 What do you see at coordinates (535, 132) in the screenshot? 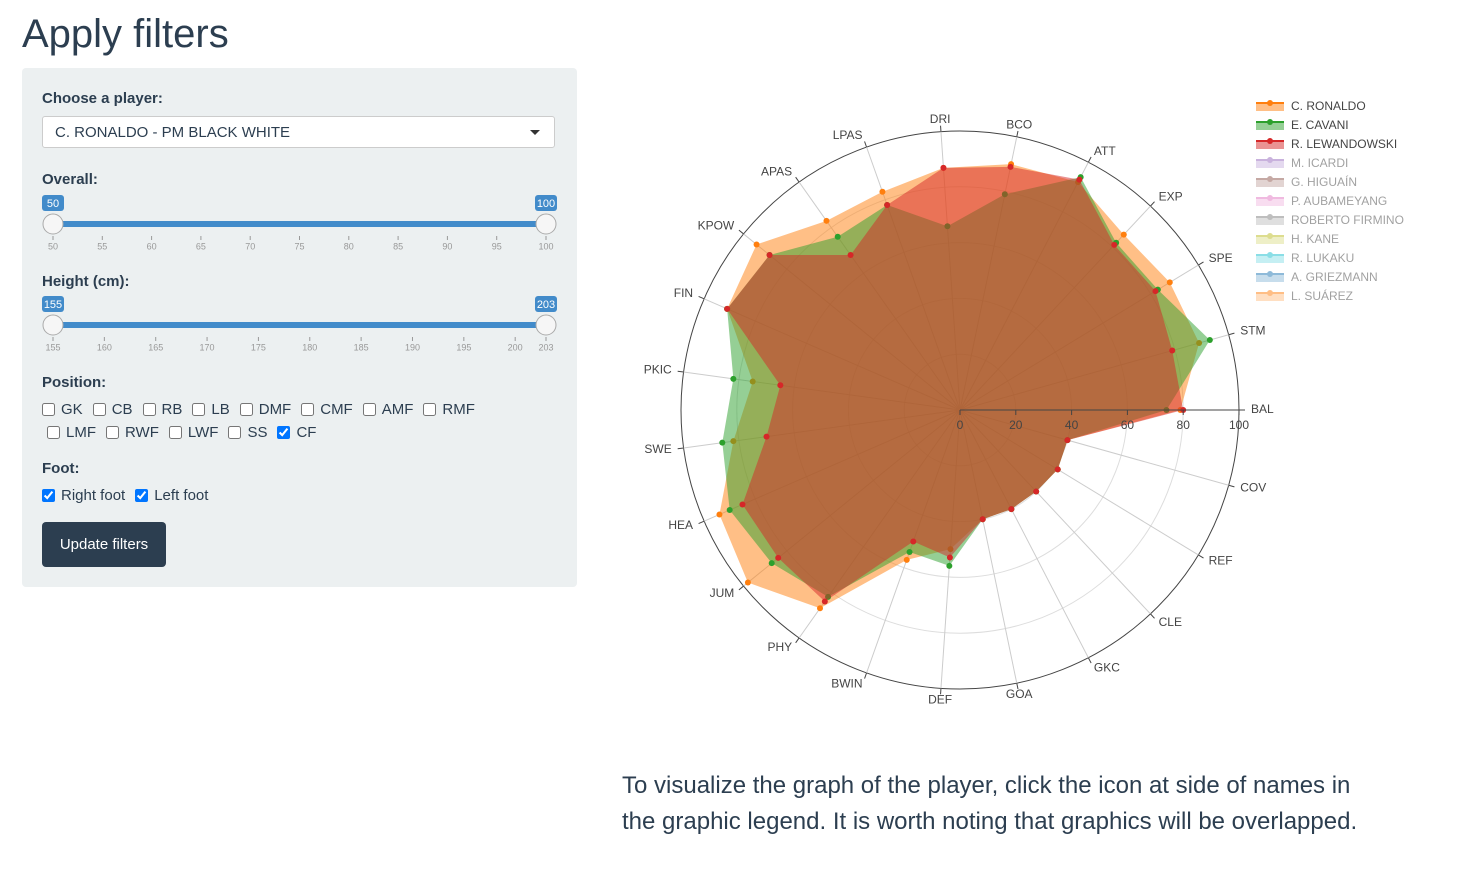
I see `select-caret` at bounding box center [535, 132].